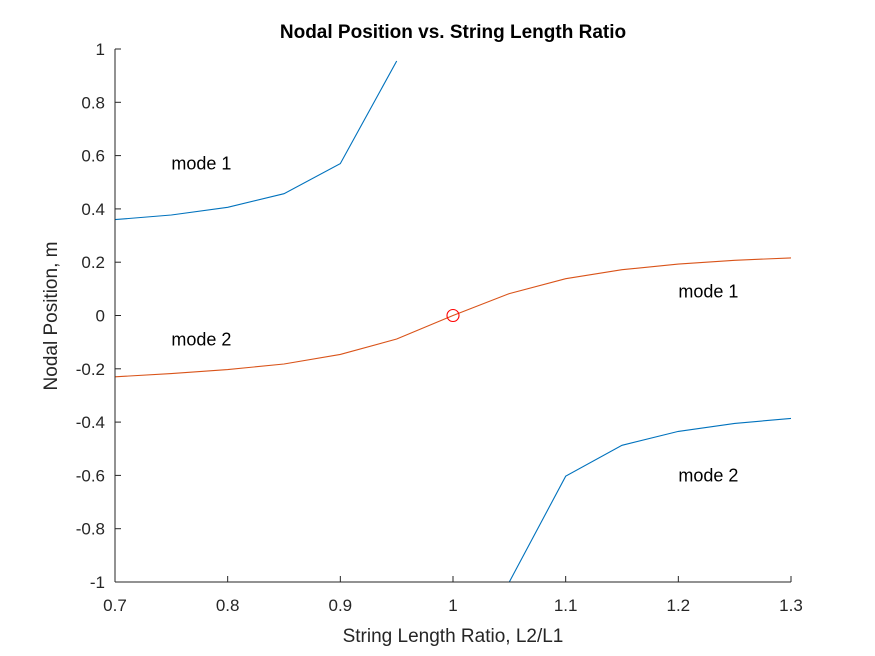 The image size is (875, 656). I want to click on y-tick-label: 1, so click(100, 49).